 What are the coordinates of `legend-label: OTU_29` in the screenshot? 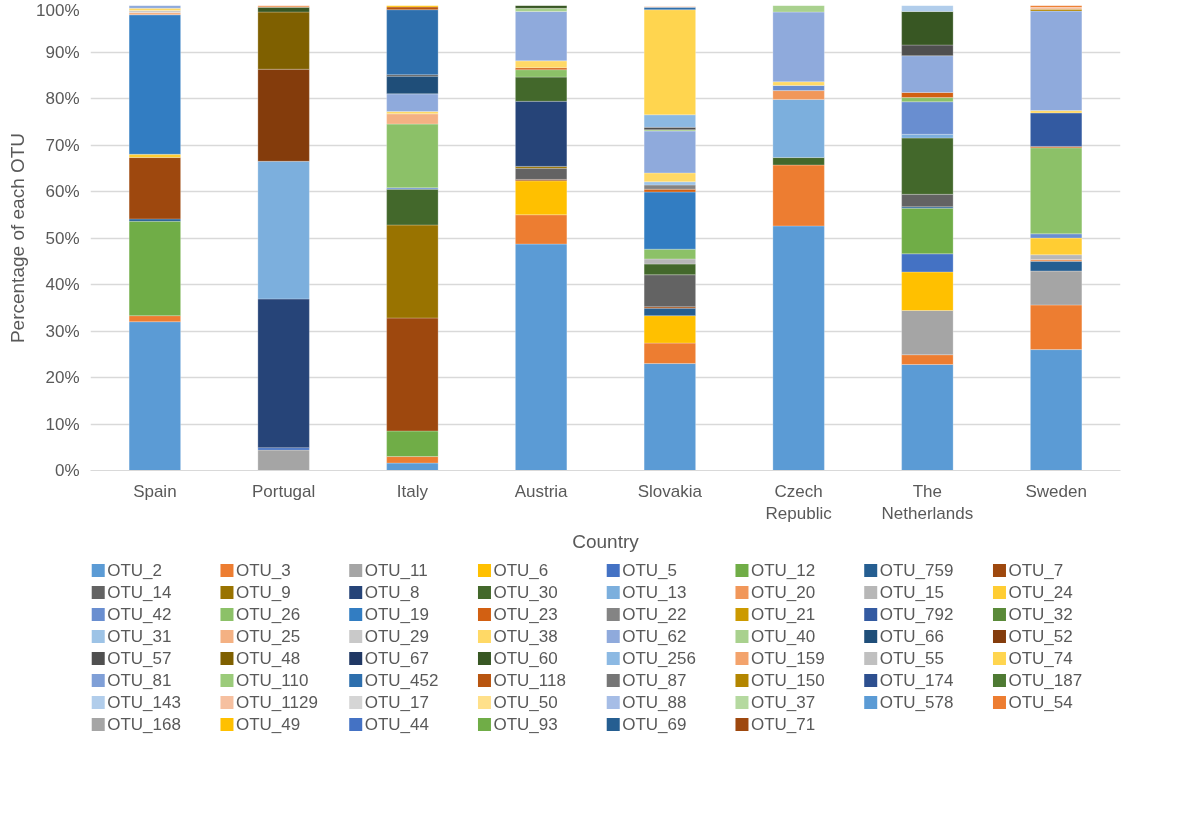 It's located at (396, 636).